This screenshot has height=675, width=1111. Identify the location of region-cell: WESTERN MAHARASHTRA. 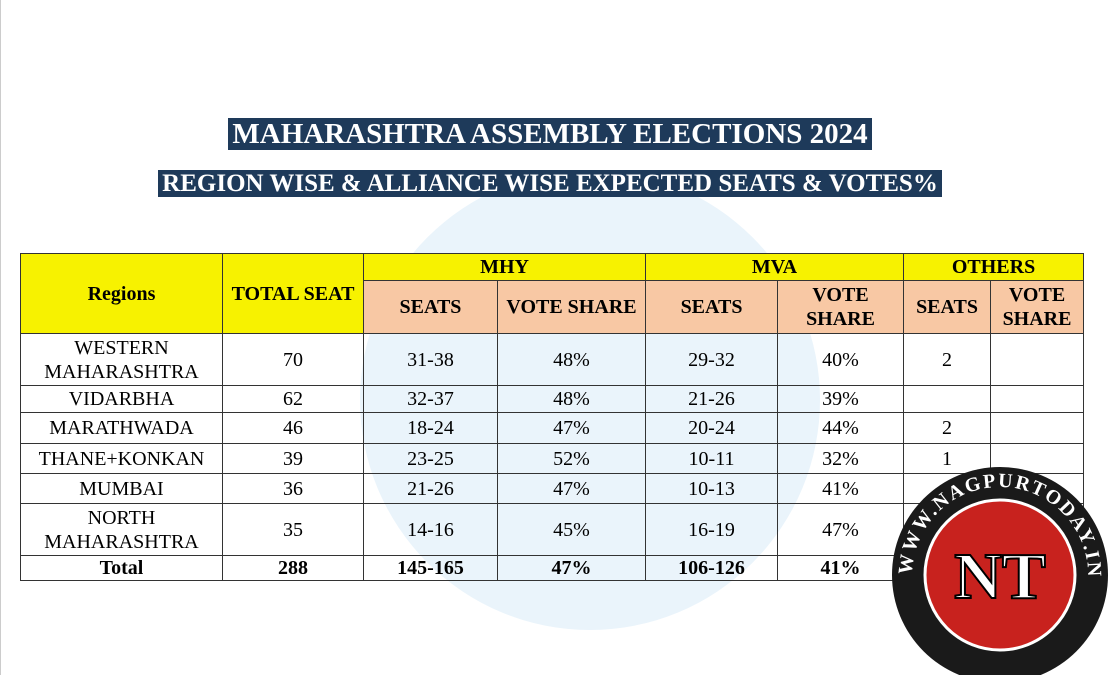
(121, 359).